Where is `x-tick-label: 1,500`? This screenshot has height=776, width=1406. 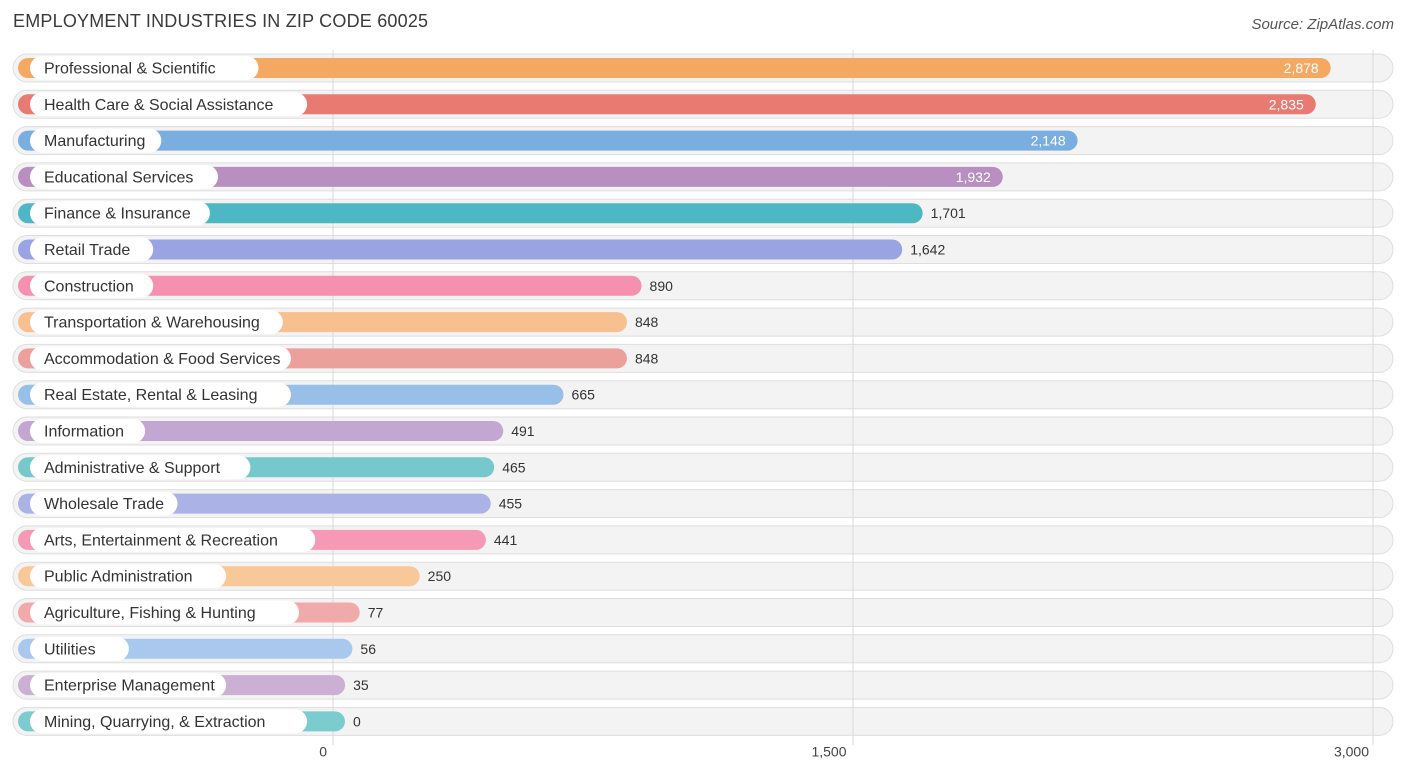
x-tick-label: 1,500 is located at coordinates (828, 751).